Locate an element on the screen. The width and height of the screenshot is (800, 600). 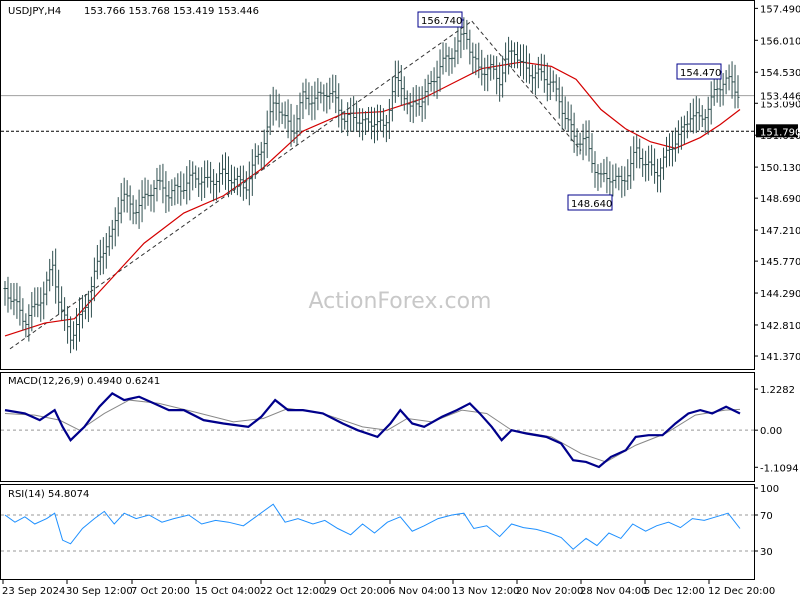
macd-main-line is located at coordinates (372, 430).